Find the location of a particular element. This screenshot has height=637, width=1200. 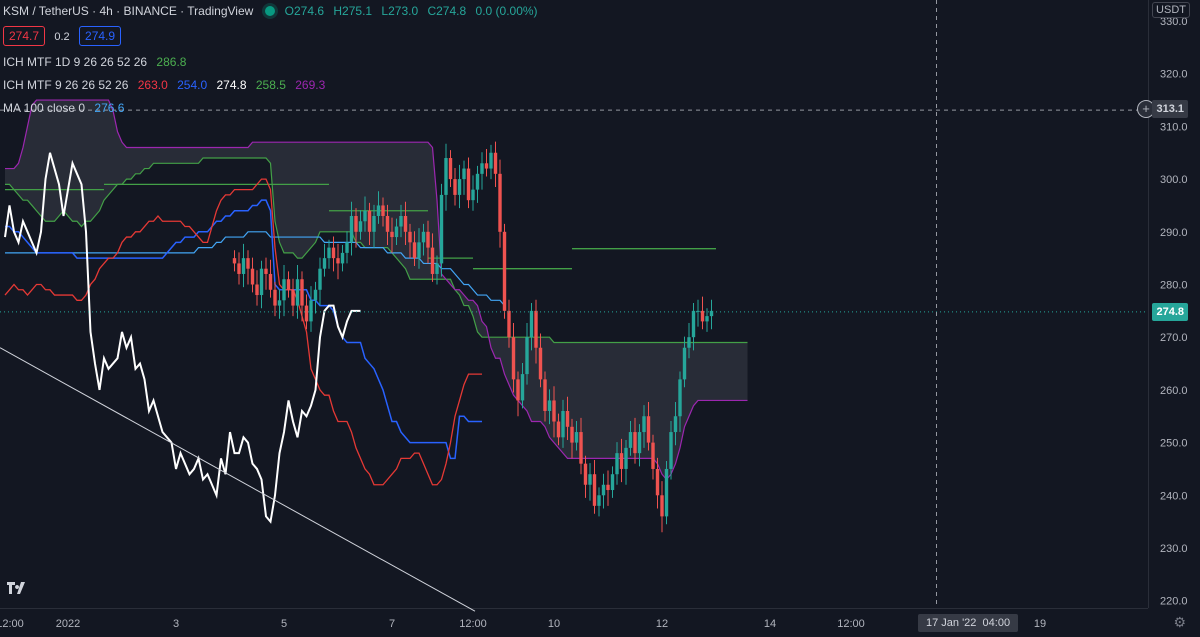

indicator-value: 286.8 is located at coordinates (171, 62).